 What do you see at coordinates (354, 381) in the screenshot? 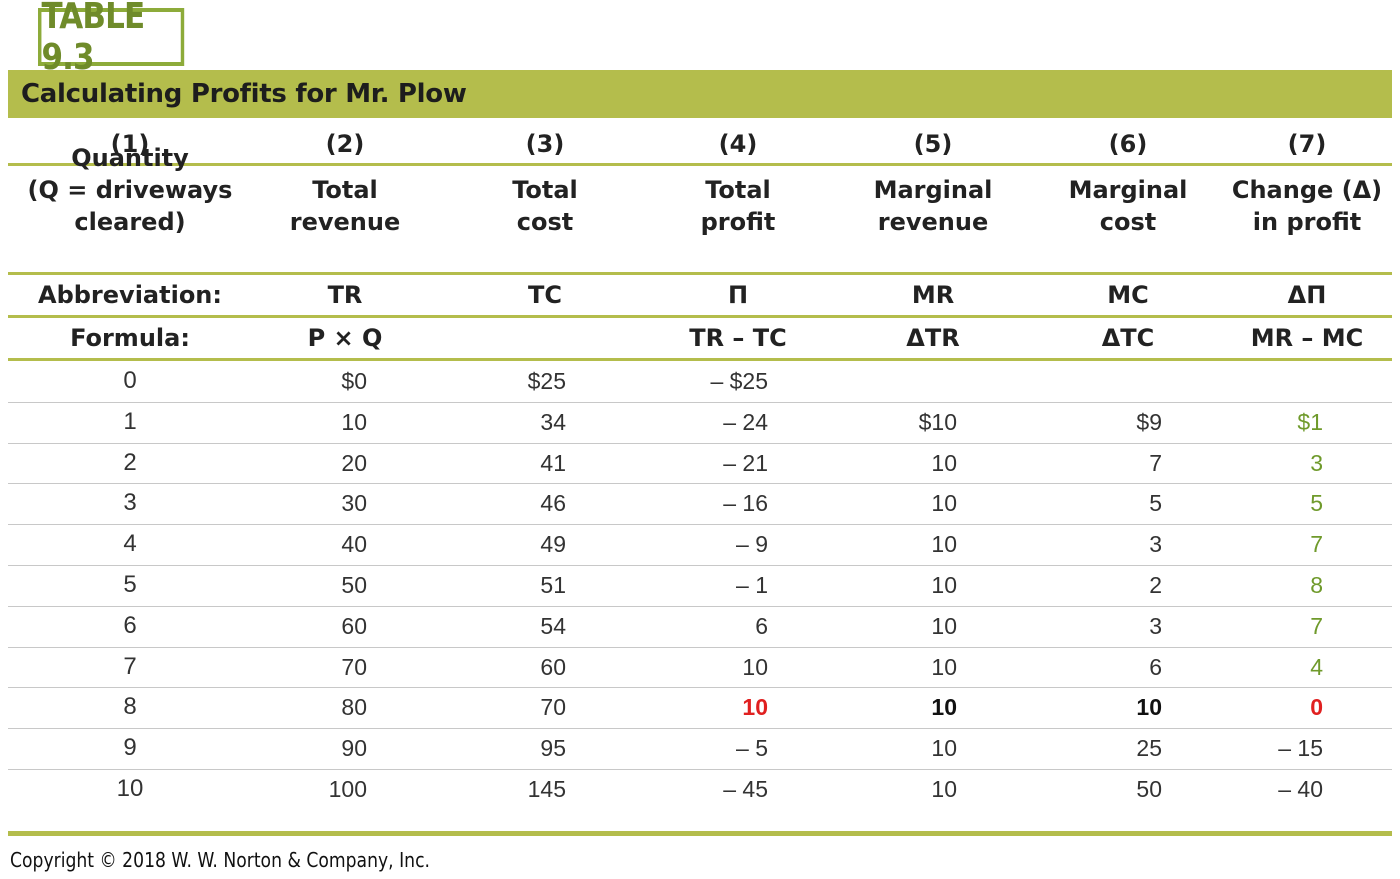
I see `table-cell: $0` at bounding box center [354, 381].